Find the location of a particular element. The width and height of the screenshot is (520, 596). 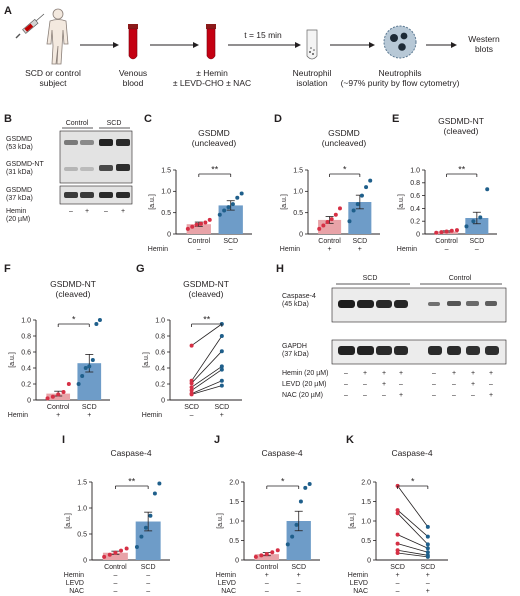

panel-label-b: B is located at coordinates (8, 119).